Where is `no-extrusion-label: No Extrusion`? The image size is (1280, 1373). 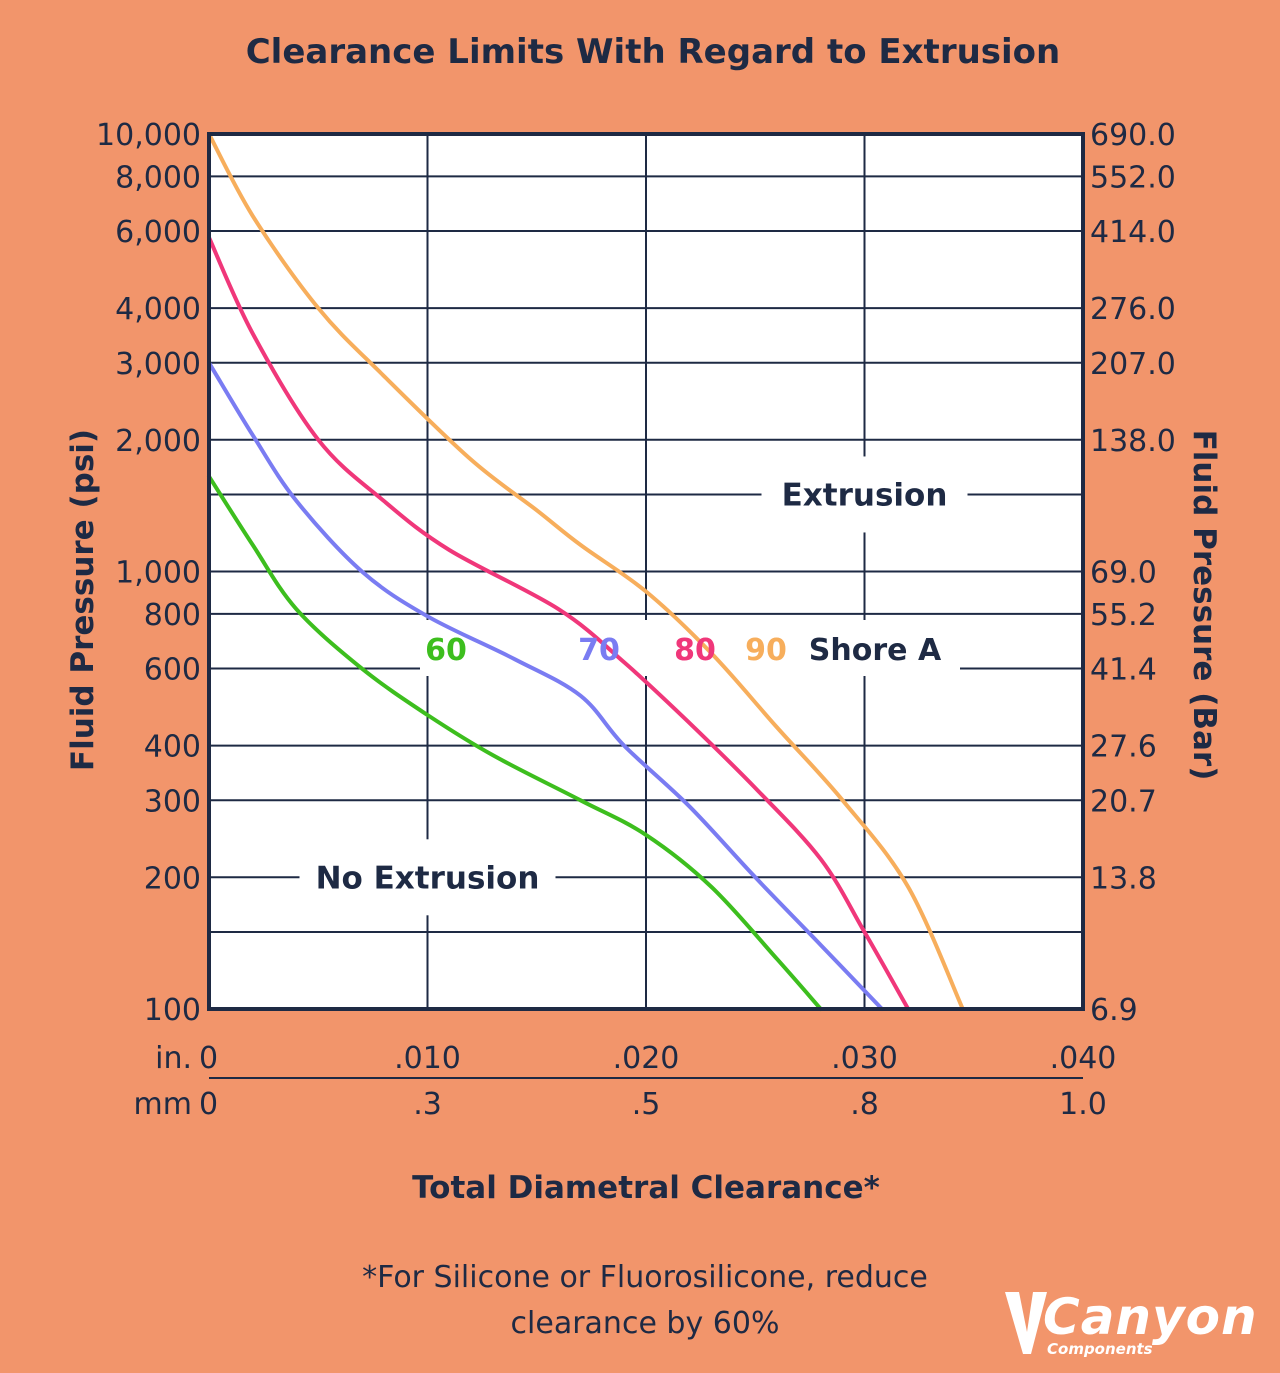
no-extrusion-label: No Extrusion is located at coordinates (428, 878).